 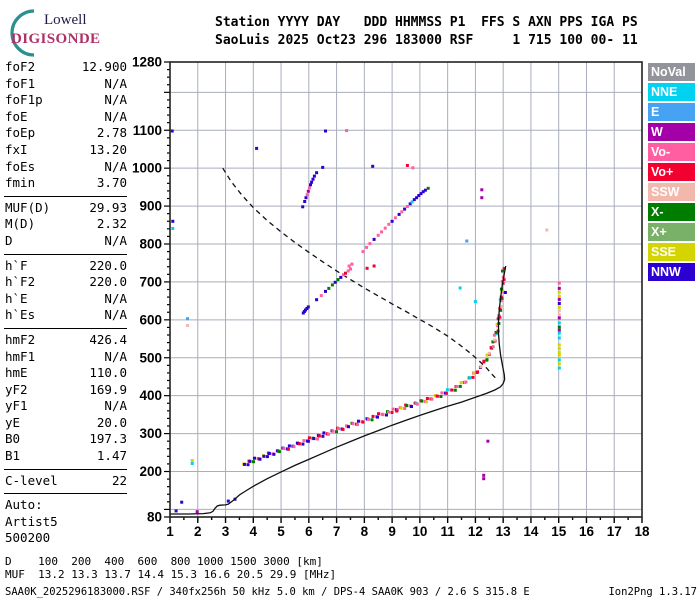 What do you see at coordinates (108, 265) in the screenshot?
I see `param-value: 220.0` at bounding box center [108, 265].